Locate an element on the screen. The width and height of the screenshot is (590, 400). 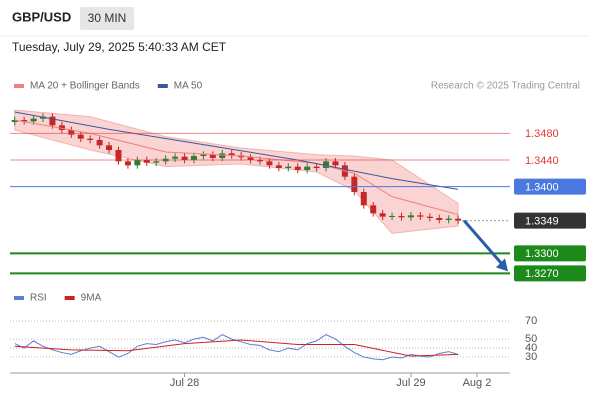
x-tick-label: Jul 28 is located at coordinates (184, 383).